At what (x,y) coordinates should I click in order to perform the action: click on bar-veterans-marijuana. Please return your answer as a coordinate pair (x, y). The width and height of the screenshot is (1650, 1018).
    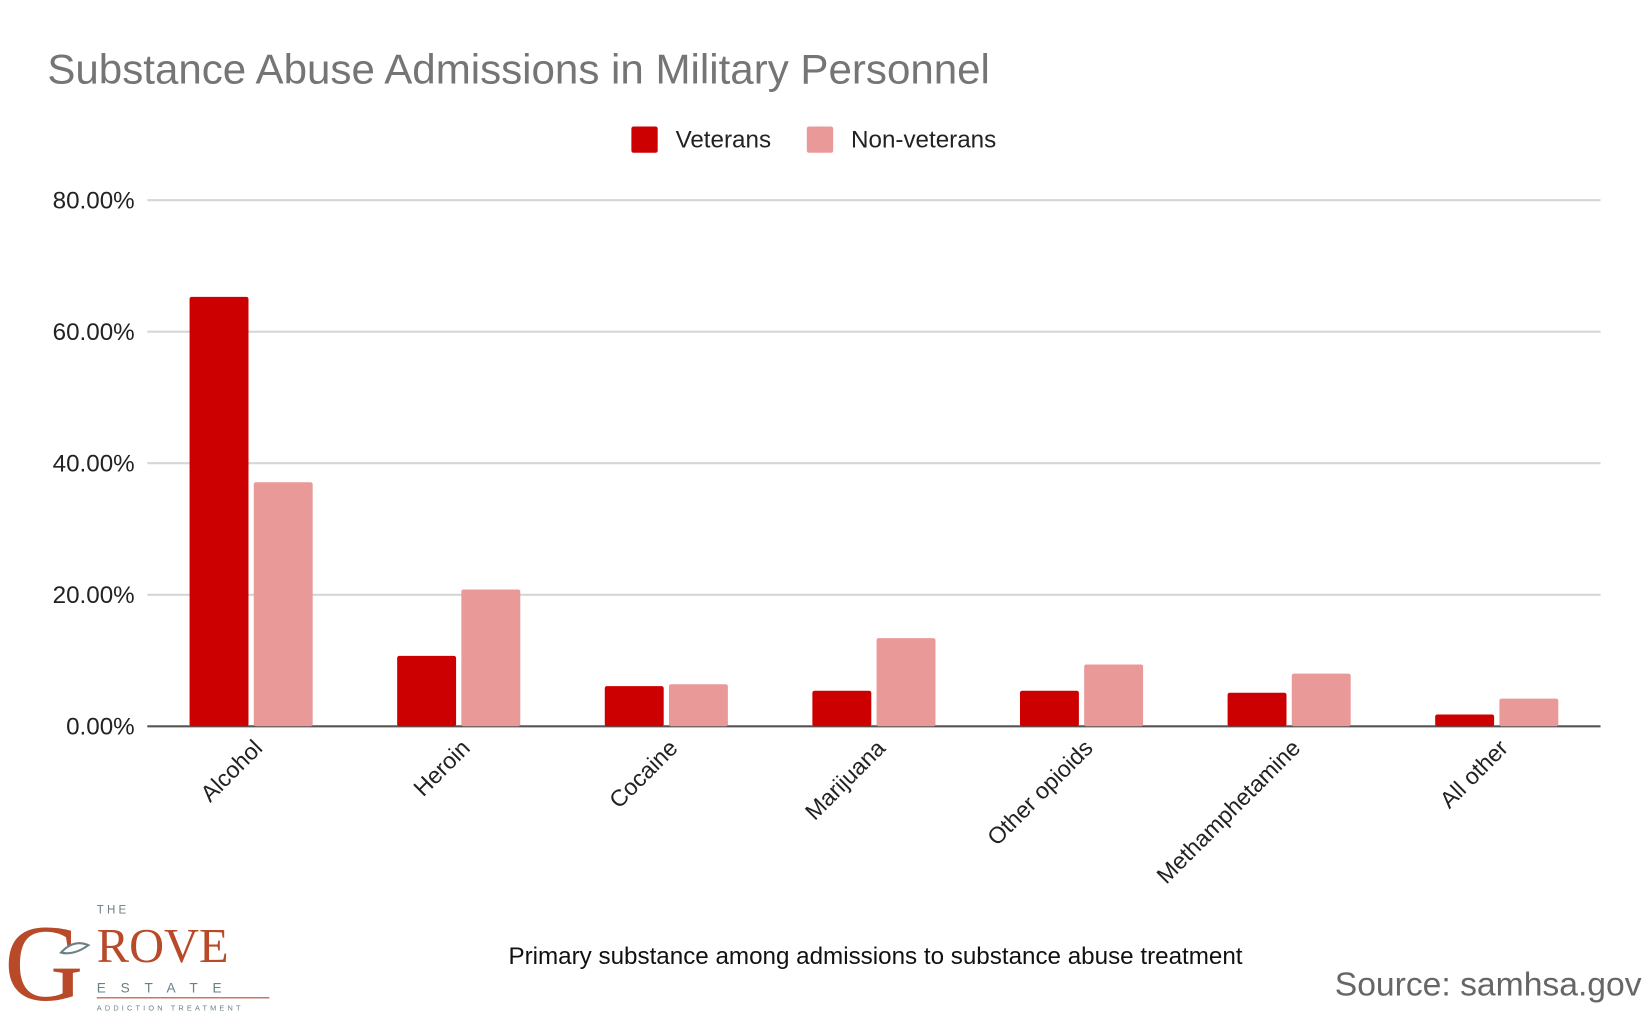
    Looking at the image, I should click on (842, 708).